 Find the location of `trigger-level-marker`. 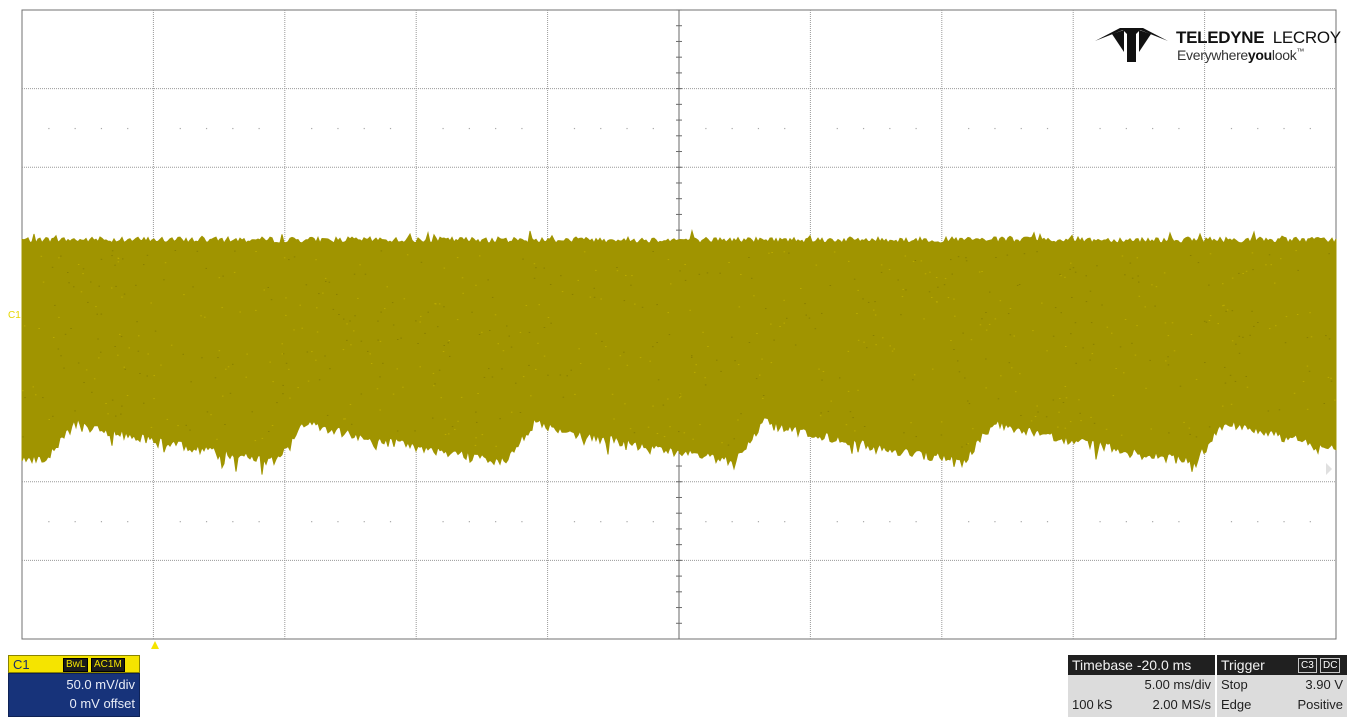

trigger-level-marker is located at coordinates (1329, 469).